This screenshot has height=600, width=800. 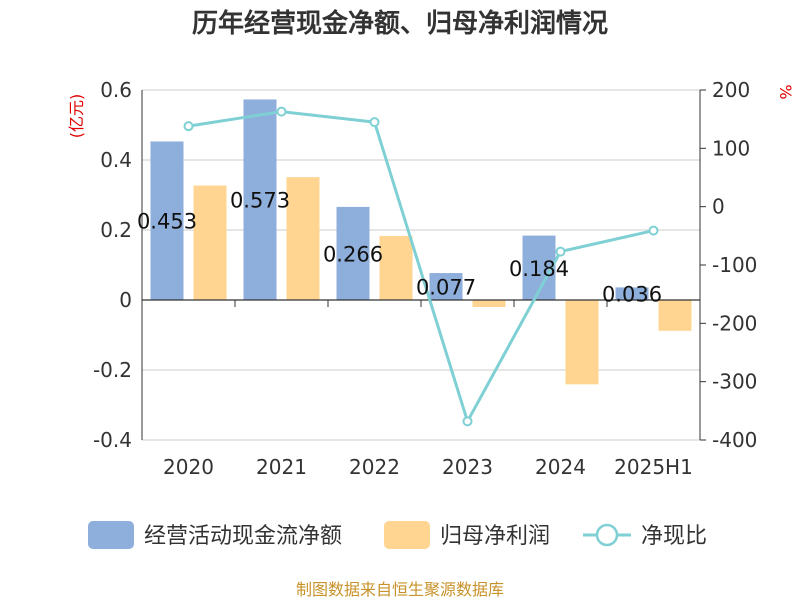 I want to click on bar-data-label: 0.036, so click(x=632, y=295).